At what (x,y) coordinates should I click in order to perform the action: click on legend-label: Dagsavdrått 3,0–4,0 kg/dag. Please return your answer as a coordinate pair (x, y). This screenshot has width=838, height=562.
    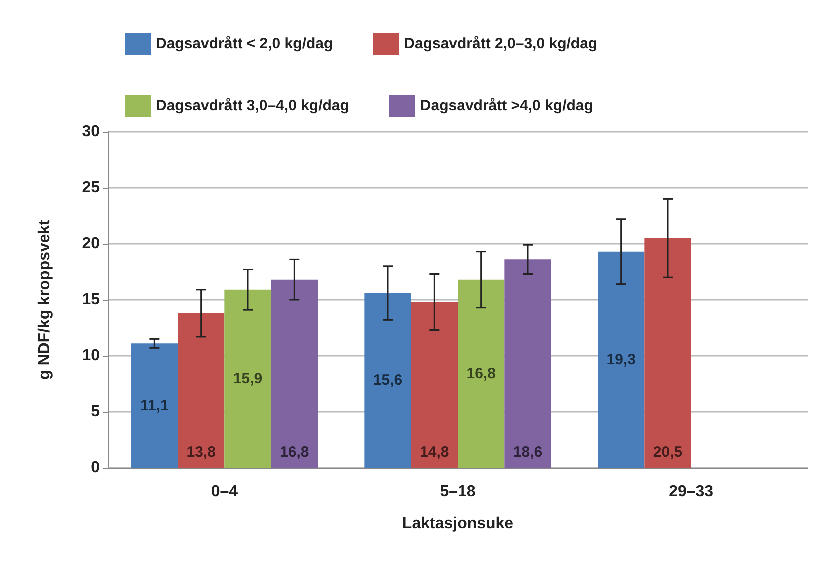
    Looking at the image, I should click on (253, 106).